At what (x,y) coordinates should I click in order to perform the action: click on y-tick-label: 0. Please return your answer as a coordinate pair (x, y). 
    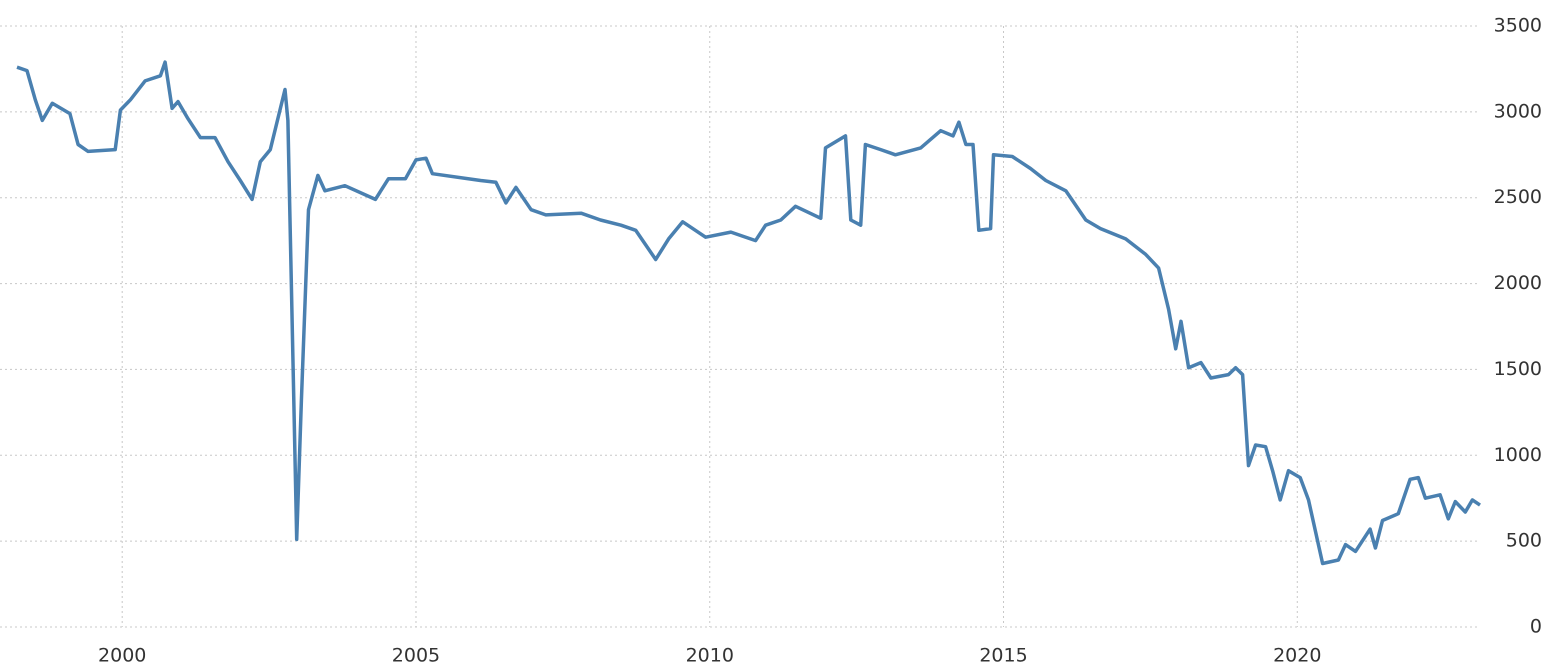
    Looking at the image, I should click on (1536, 627).